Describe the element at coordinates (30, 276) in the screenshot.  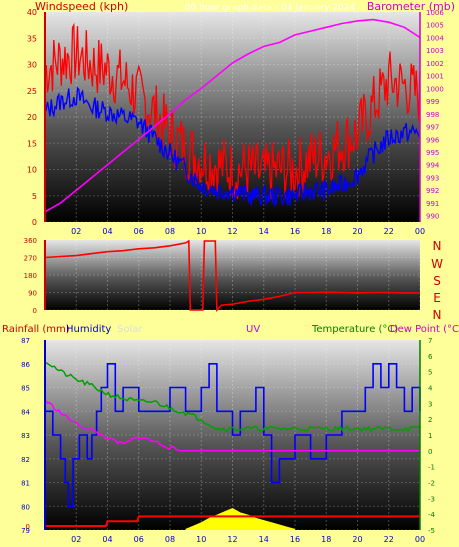
I see `y-tick-label-direction: 180` at that location.